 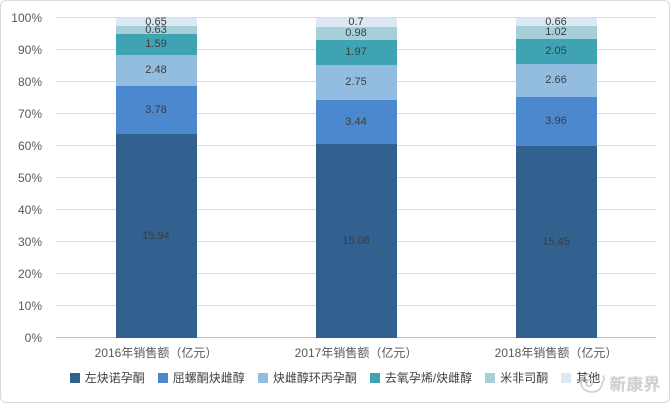 I want to click on segment-data-label: 15.94, so click(x=156, y=235).